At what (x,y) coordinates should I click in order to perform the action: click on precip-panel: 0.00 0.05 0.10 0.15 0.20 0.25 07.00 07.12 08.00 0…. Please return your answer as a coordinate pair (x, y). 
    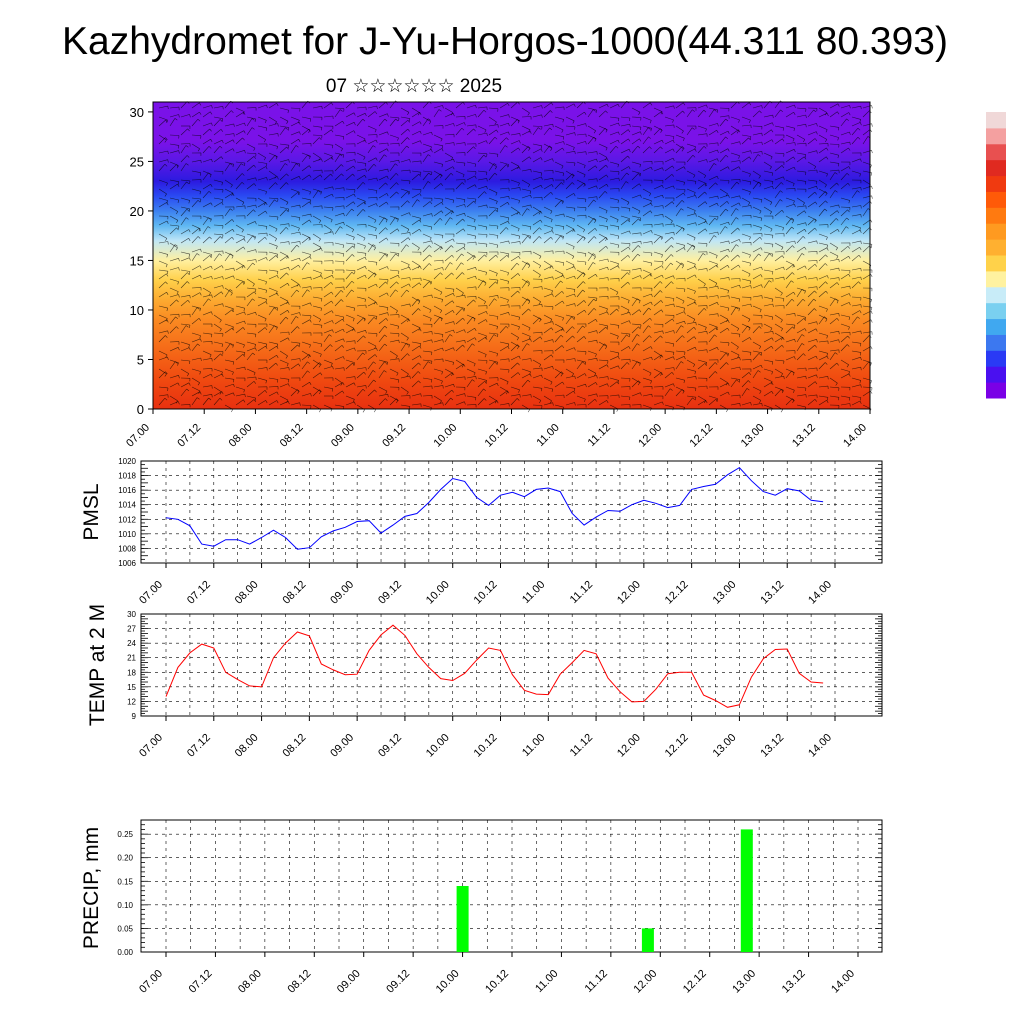
    Looking at the image, I should click on (481, 907).